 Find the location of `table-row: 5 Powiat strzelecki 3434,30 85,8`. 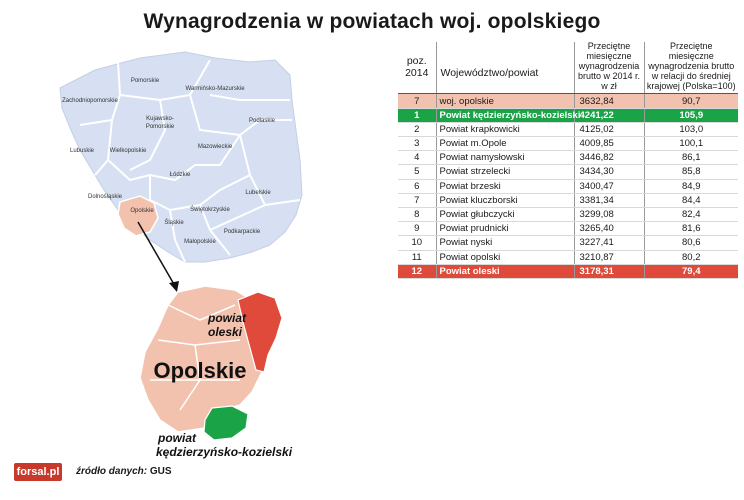

table-row: 5 Powiat strzelecki 3434,30 85,8 is located at coordinates (568, 172).